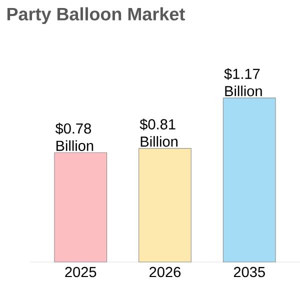 The height and width of the screenshot is (300, 300). I want to click on chart-title: Party Balloon Market, so click(96, 15).